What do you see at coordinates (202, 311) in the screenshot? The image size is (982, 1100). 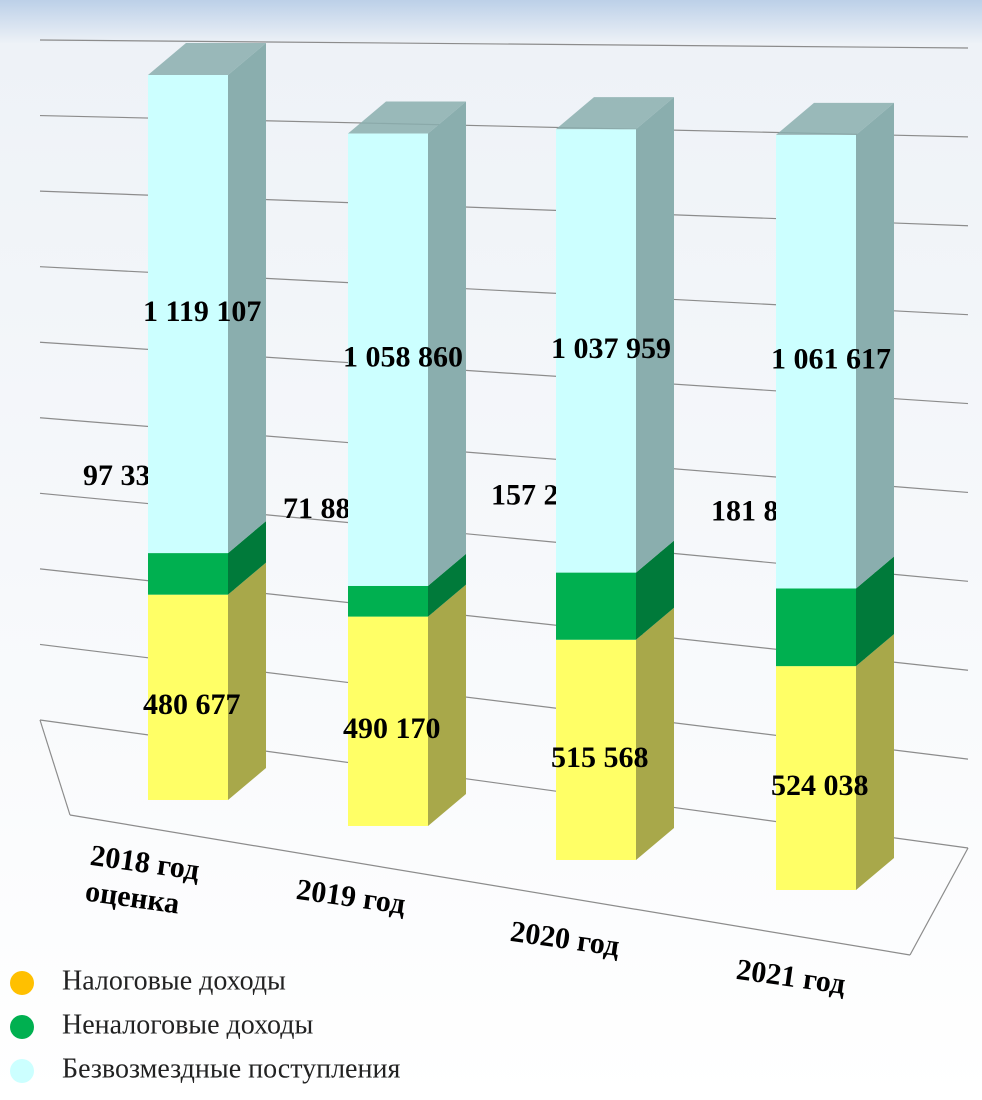 I see `value-label: 1 119 107` at bounding box center [202, 311].